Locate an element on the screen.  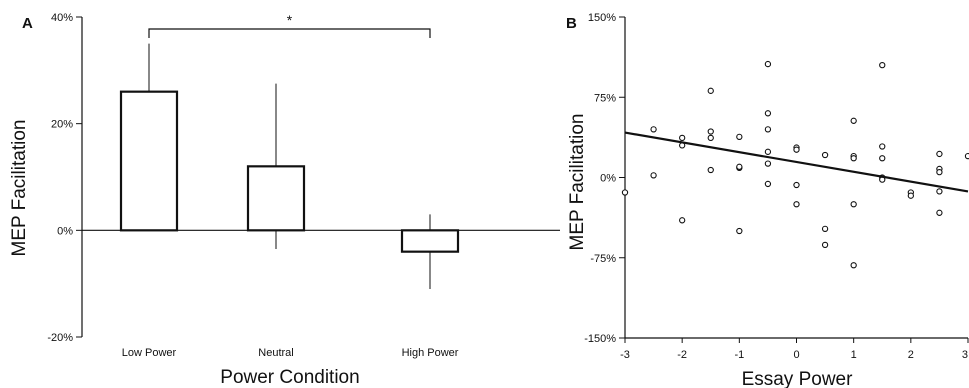
panel-a-y-tick-label: 0% is located at coordinates (65, 231).